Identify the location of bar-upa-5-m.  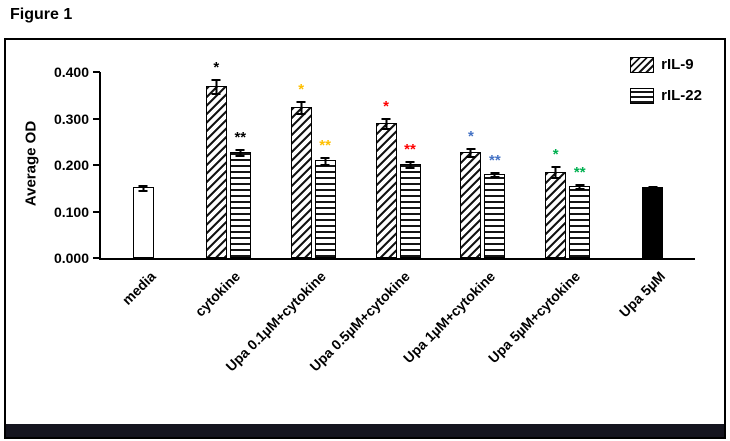
(653, 221).